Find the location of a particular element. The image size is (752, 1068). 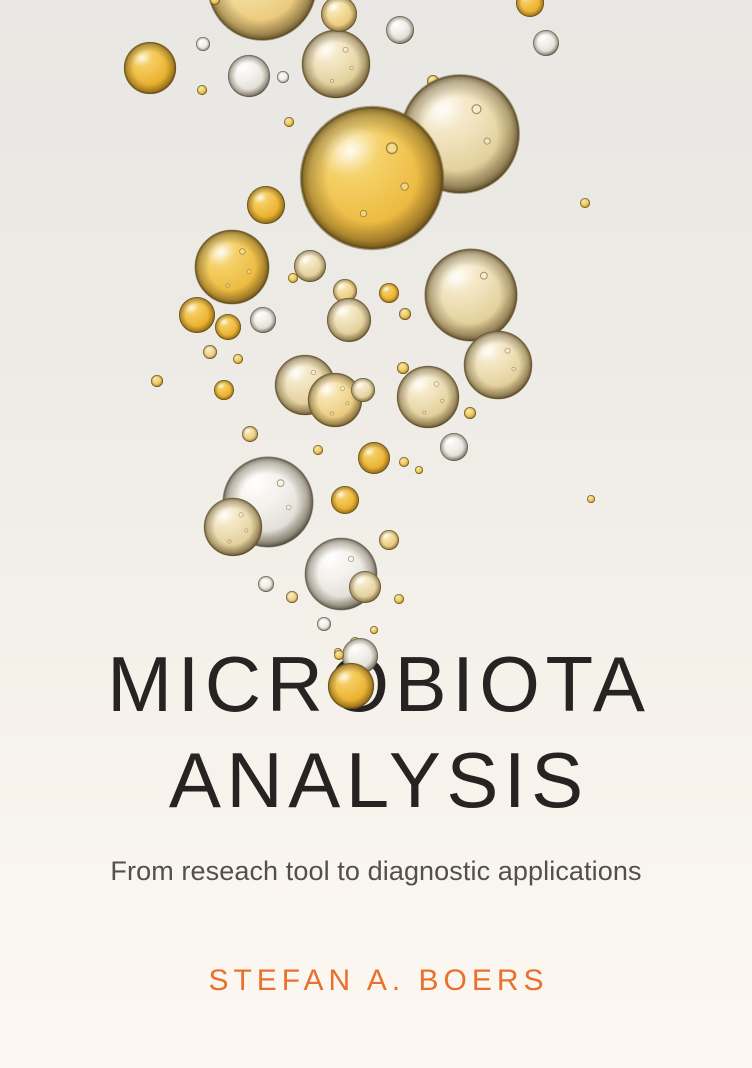

title-line-microbiota: MICROBIOTA is located at coordinates (379, 684).